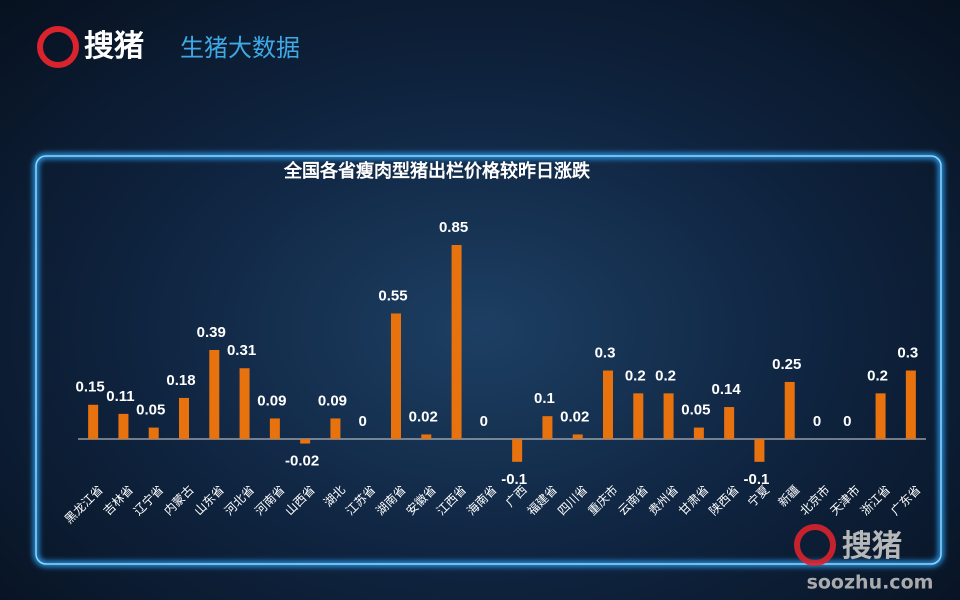 This screenshot has width=960, height=600. I want to click on watermark: 搜猪 soozhu.com, so click(864, 559).